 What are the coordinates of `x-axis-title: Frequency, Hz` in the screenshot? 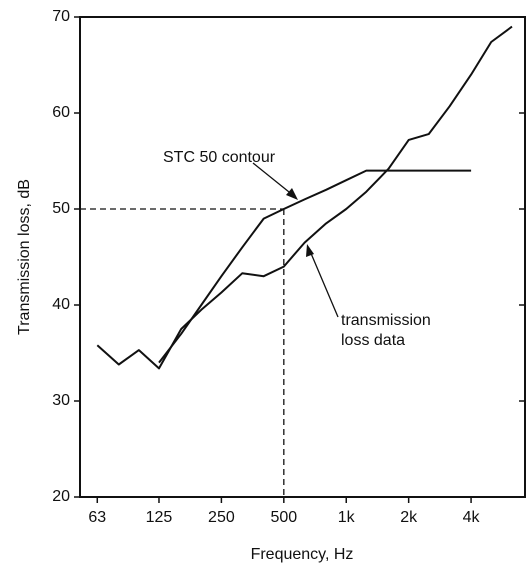 It's located at (302, 554).